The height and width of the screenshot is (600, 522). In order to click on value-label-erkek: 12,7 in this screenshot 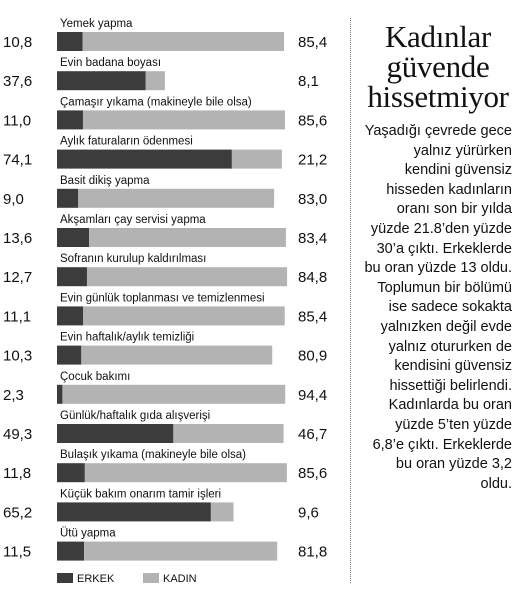, I will do `click(17, 277)`.